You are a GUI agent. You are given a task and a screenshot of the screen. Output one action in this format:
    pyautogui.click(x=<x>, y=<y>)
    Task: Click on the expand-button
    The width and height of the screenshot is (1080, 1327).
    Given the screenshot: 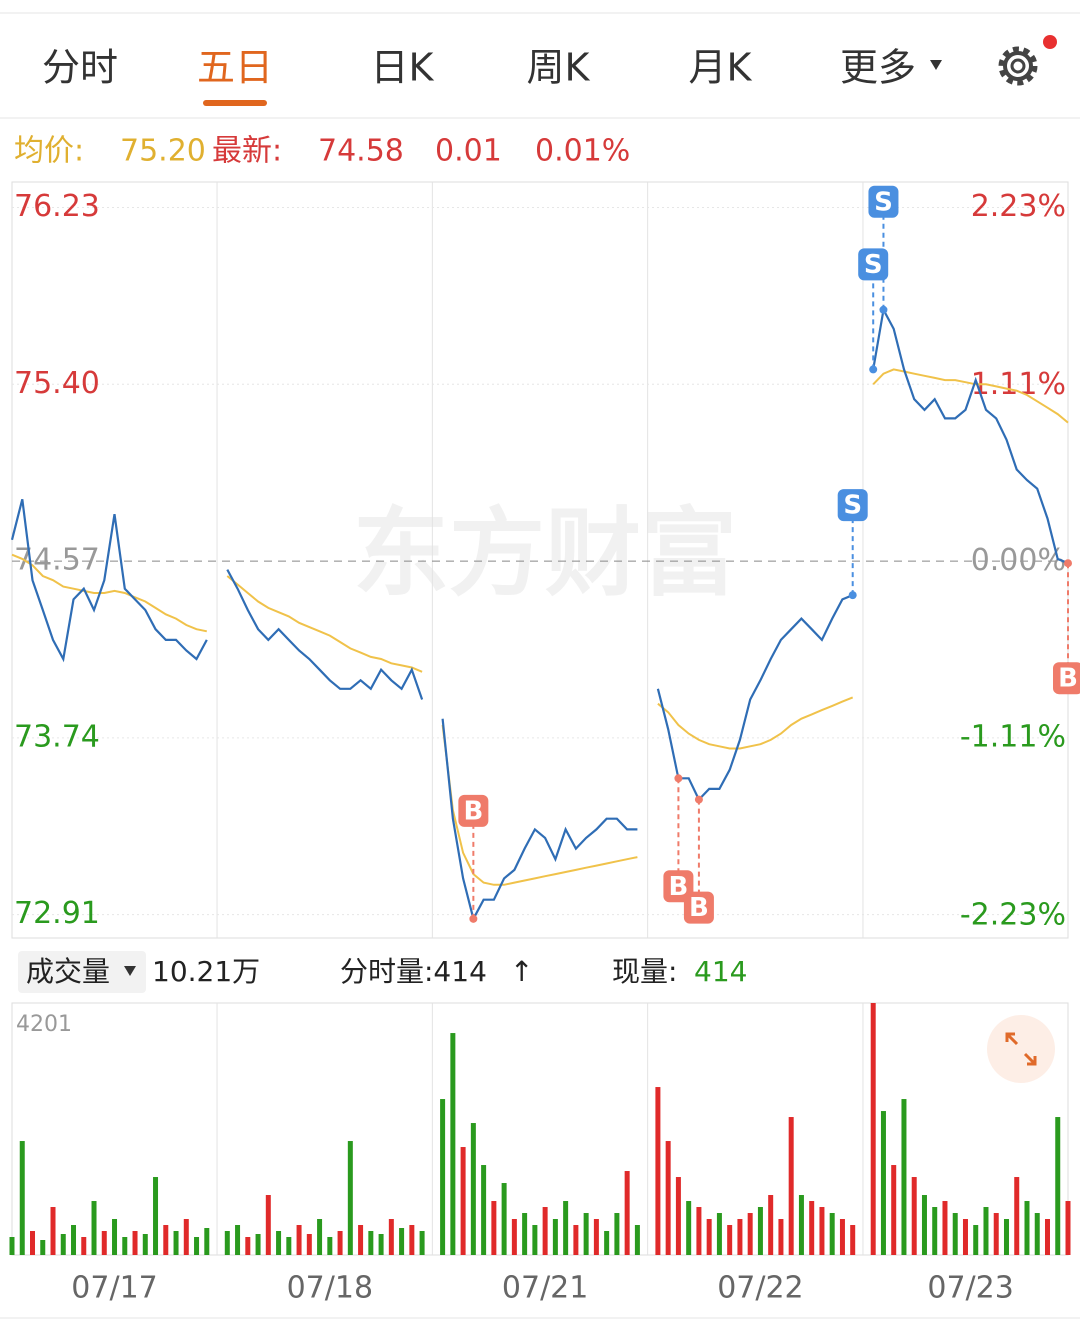 What is the action you would take?
    pyautogui.click(x=1021, y=1049)
    